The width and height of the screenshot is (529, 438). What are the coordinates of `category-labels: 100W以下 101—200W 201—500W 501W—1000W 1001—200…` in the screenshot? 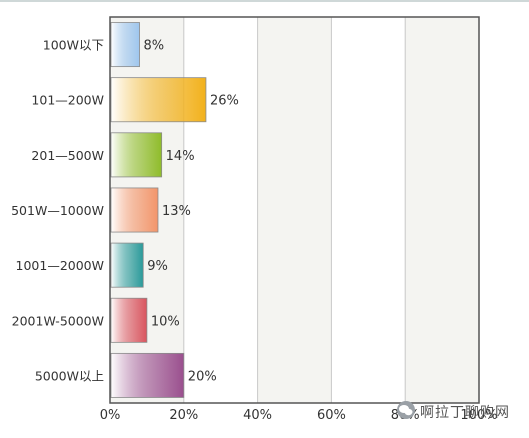 It's located at (57, 211).